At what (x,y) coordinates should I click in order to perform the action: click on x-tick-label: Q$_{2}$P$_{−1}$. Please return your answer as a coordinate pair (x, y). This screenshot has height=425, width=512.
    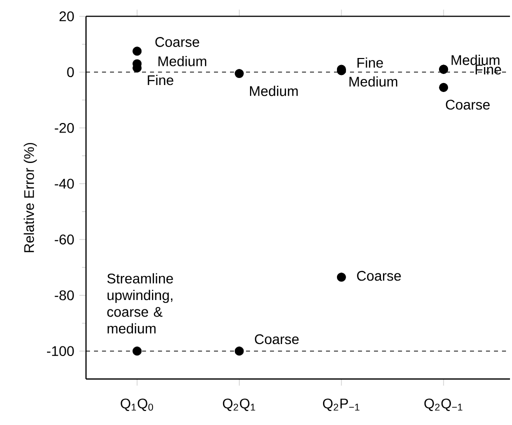
    Looking at the image, I should click on (341, 404).